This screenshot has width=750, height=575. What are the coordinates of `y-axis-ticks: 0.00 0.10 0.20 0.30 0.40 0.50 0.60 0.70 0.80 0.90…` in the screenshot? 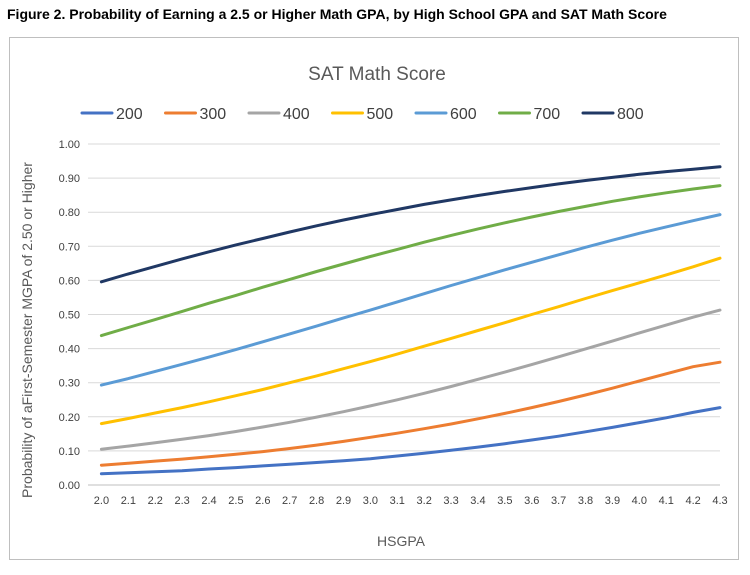 It's located at (69, 315).